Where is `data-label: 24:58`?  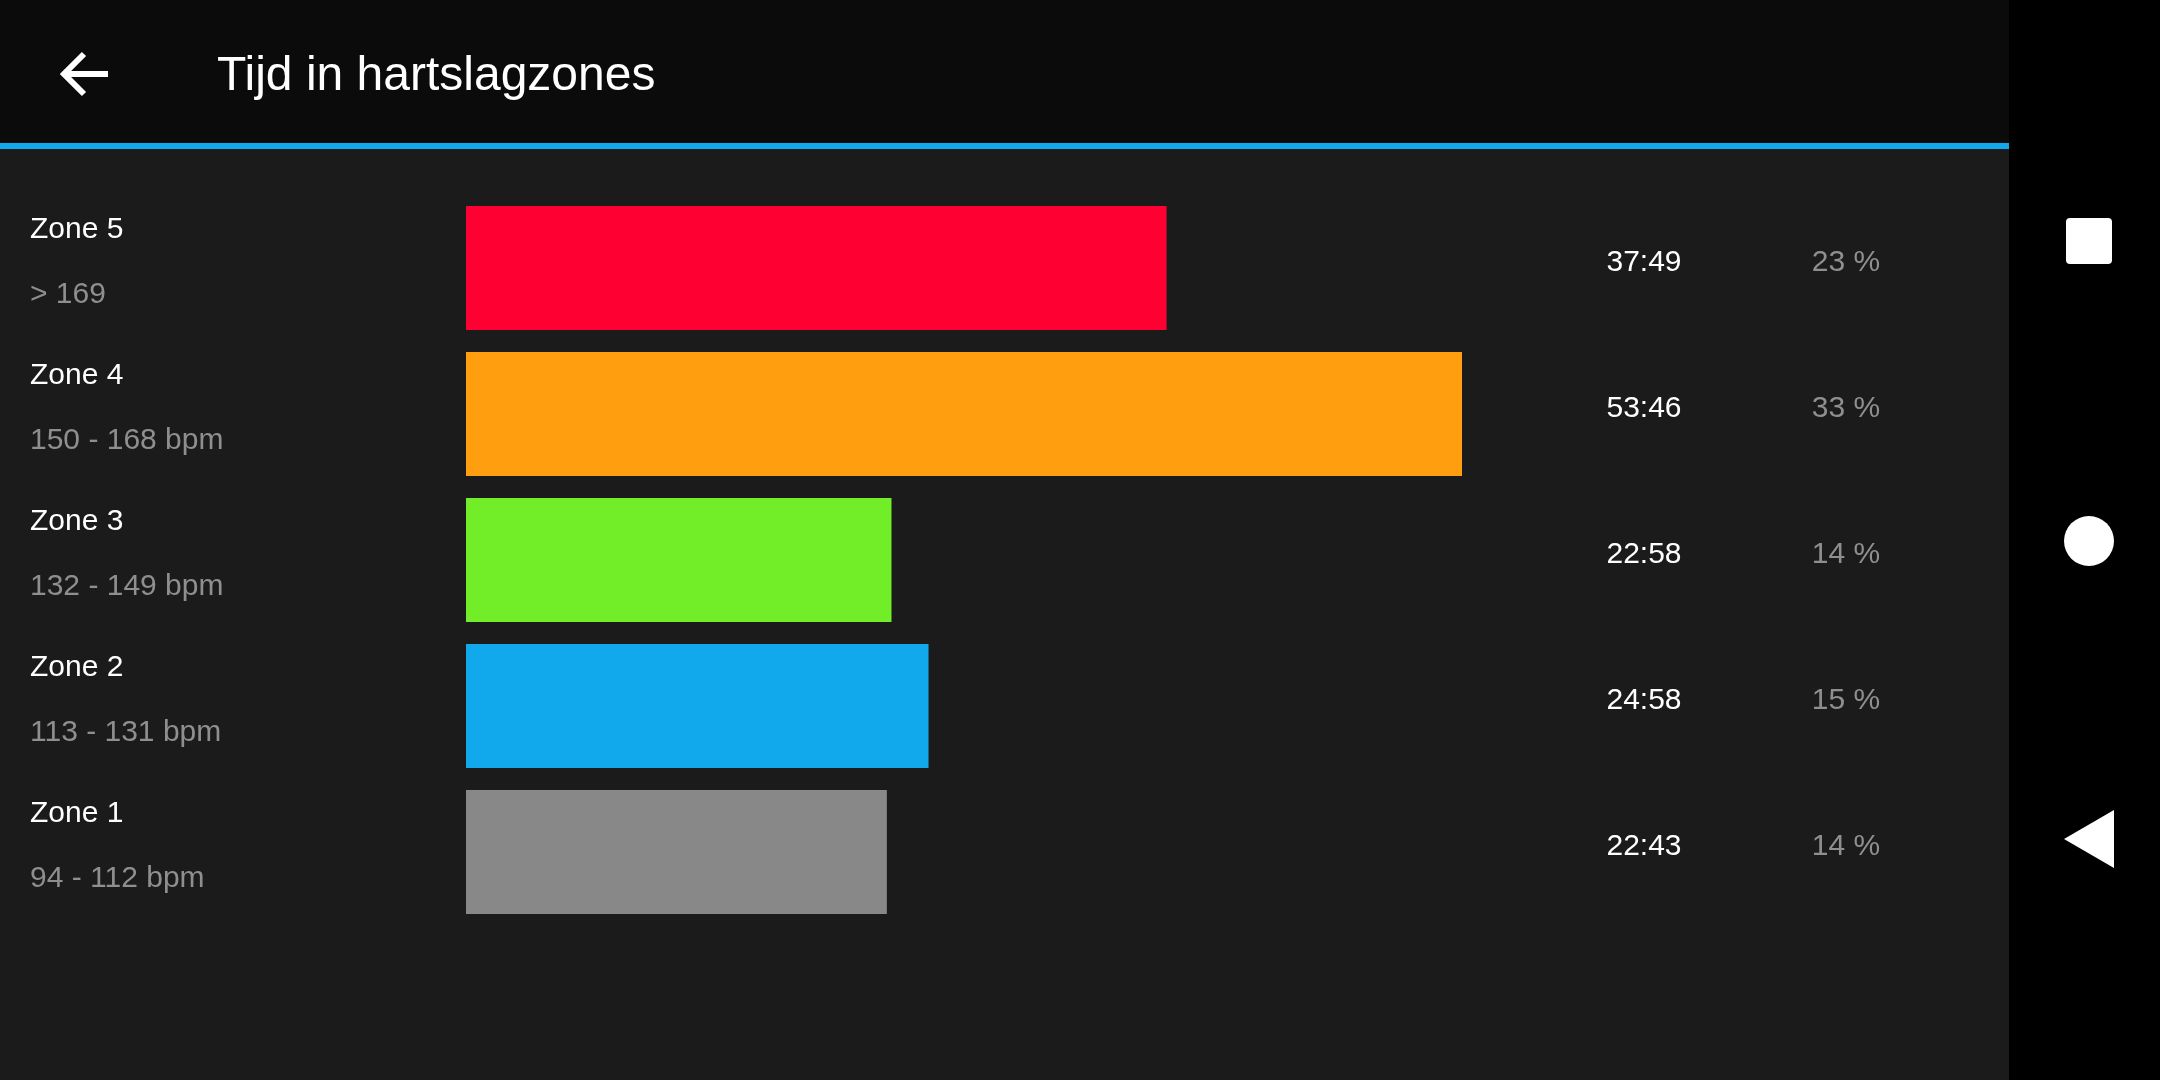
data-label: 24:58 is located at coordinates (1644, 699).